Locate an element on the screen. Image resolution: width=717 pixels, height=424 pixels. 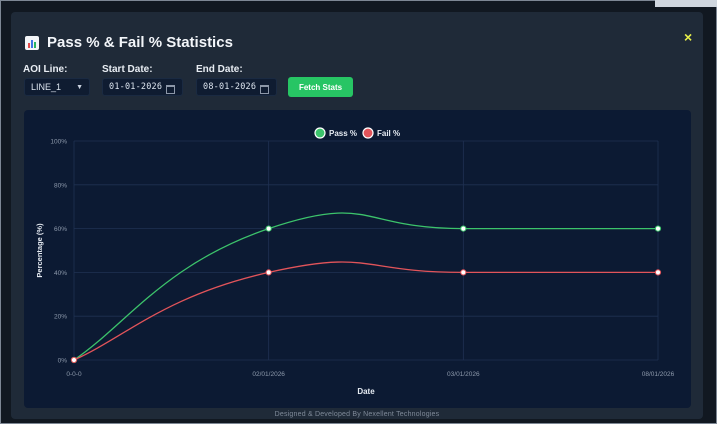
y-tick-label: 100% is located at coordinates (58, 142).